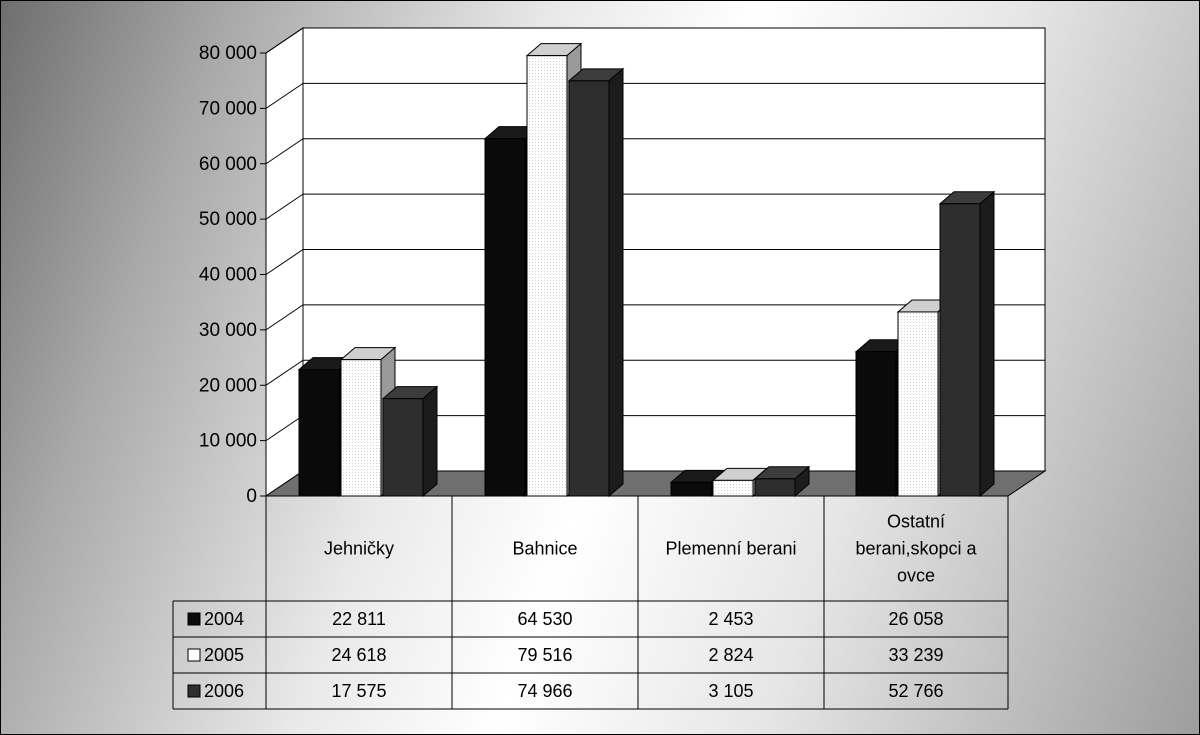 The width and height of the screenshot is (1200, 735). Describe the element at coordinates (228, 53) in the screenshot. I see `y-tick-label: 80 000` at that location.